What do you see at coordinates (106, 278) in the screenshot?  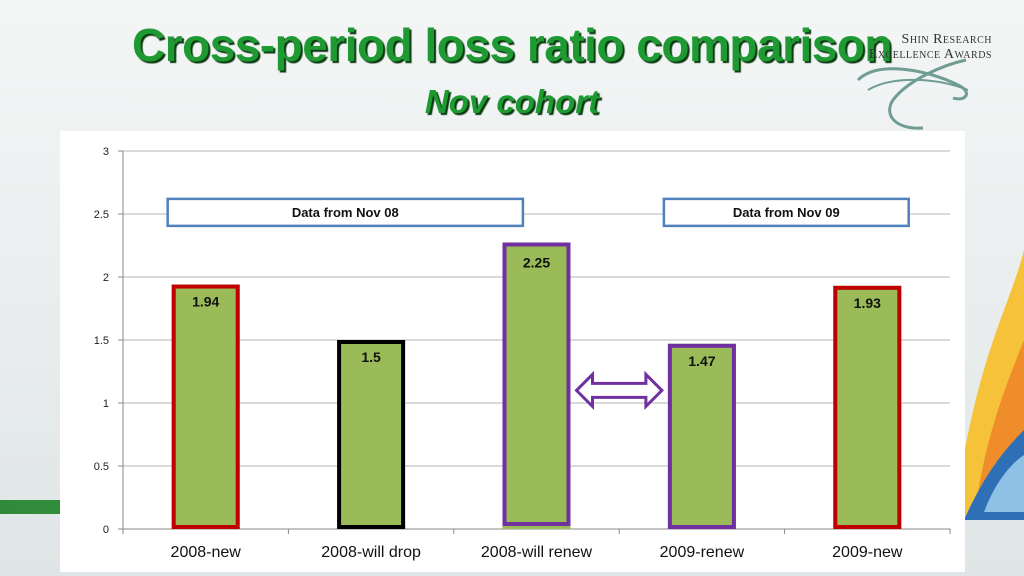 I see `y-tick-label: 2` at bounding box center [106, 278].